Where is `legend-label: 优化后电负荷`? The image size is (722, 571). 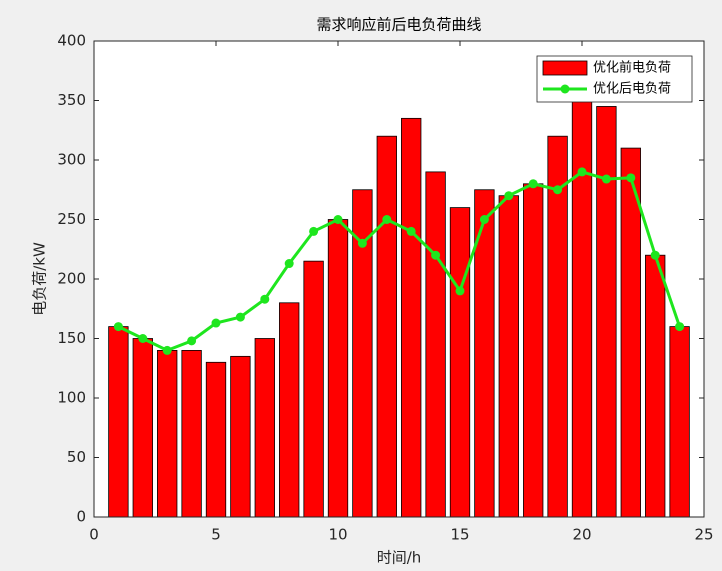 legend-label: 优化后电负荷 is located at coordinates (632, 89).